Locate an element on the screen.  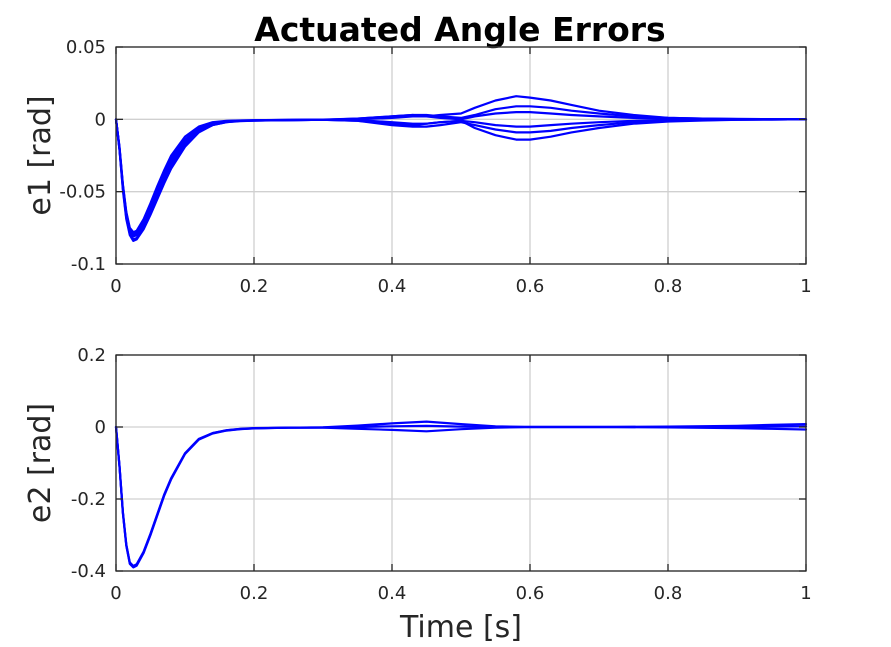
y-tick-label: 0.05 is located at coordinates (86, 47).